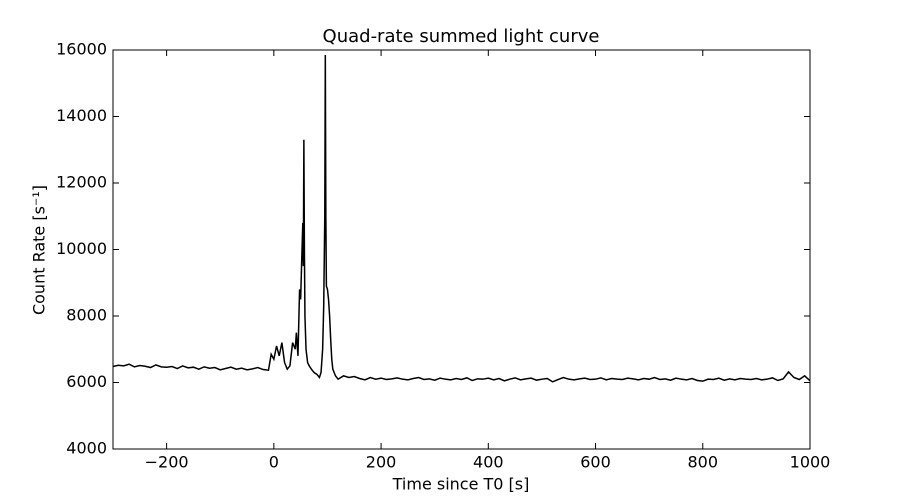 This screenshot has width=900, height=500. What do you see at coordinates (81, 115) in the screenshot?
I see `y-tick-label: 14000` at bounding box center [81, 115].